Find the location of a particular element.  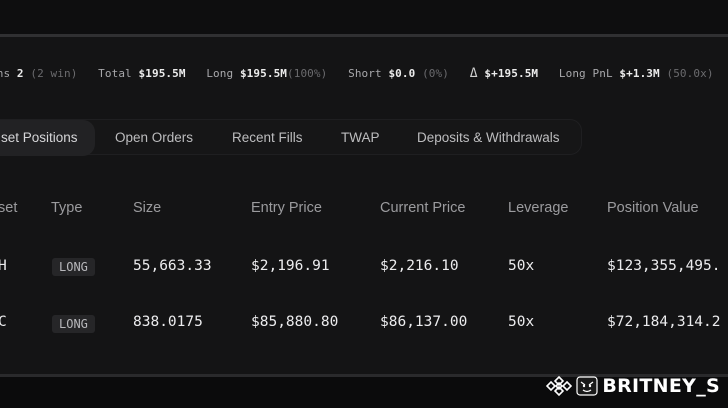

current-price-cell: $86,137.00 is located at coordinates (424, 322).